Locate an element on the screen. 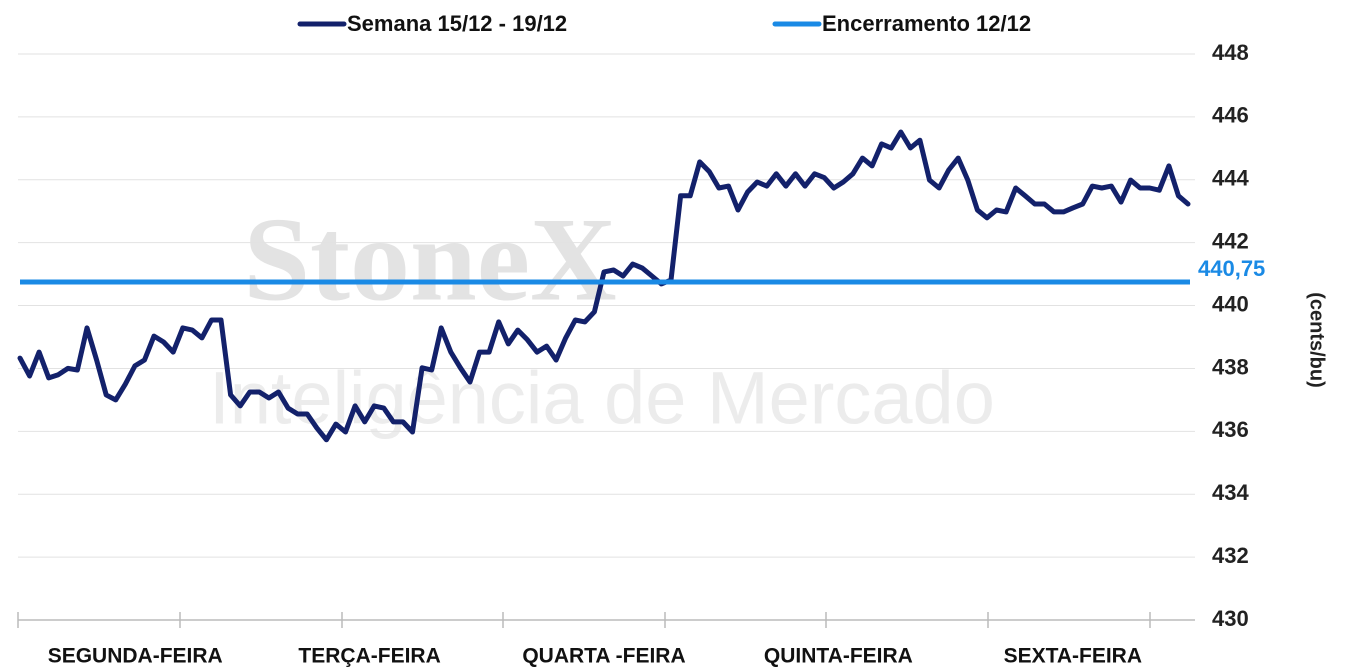 This screenshot has width=1361, height=672. legend-item: Encerramento 12/12 is located at coordinates (901, 23).